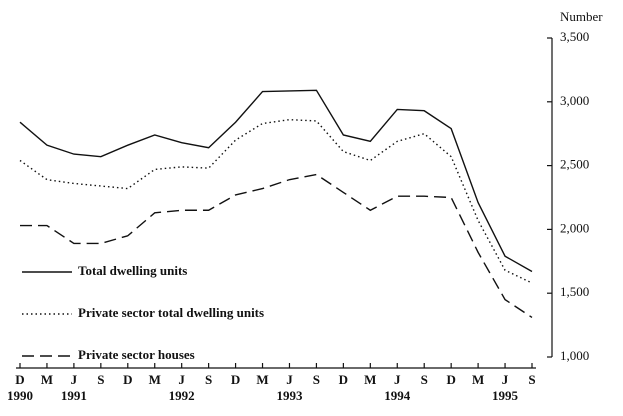 The height and width of the screenshot is (416, 623). Describe the element at coordinates (136, 354) in the screenshot. I see `legend-label: Private sector houses` at that location.